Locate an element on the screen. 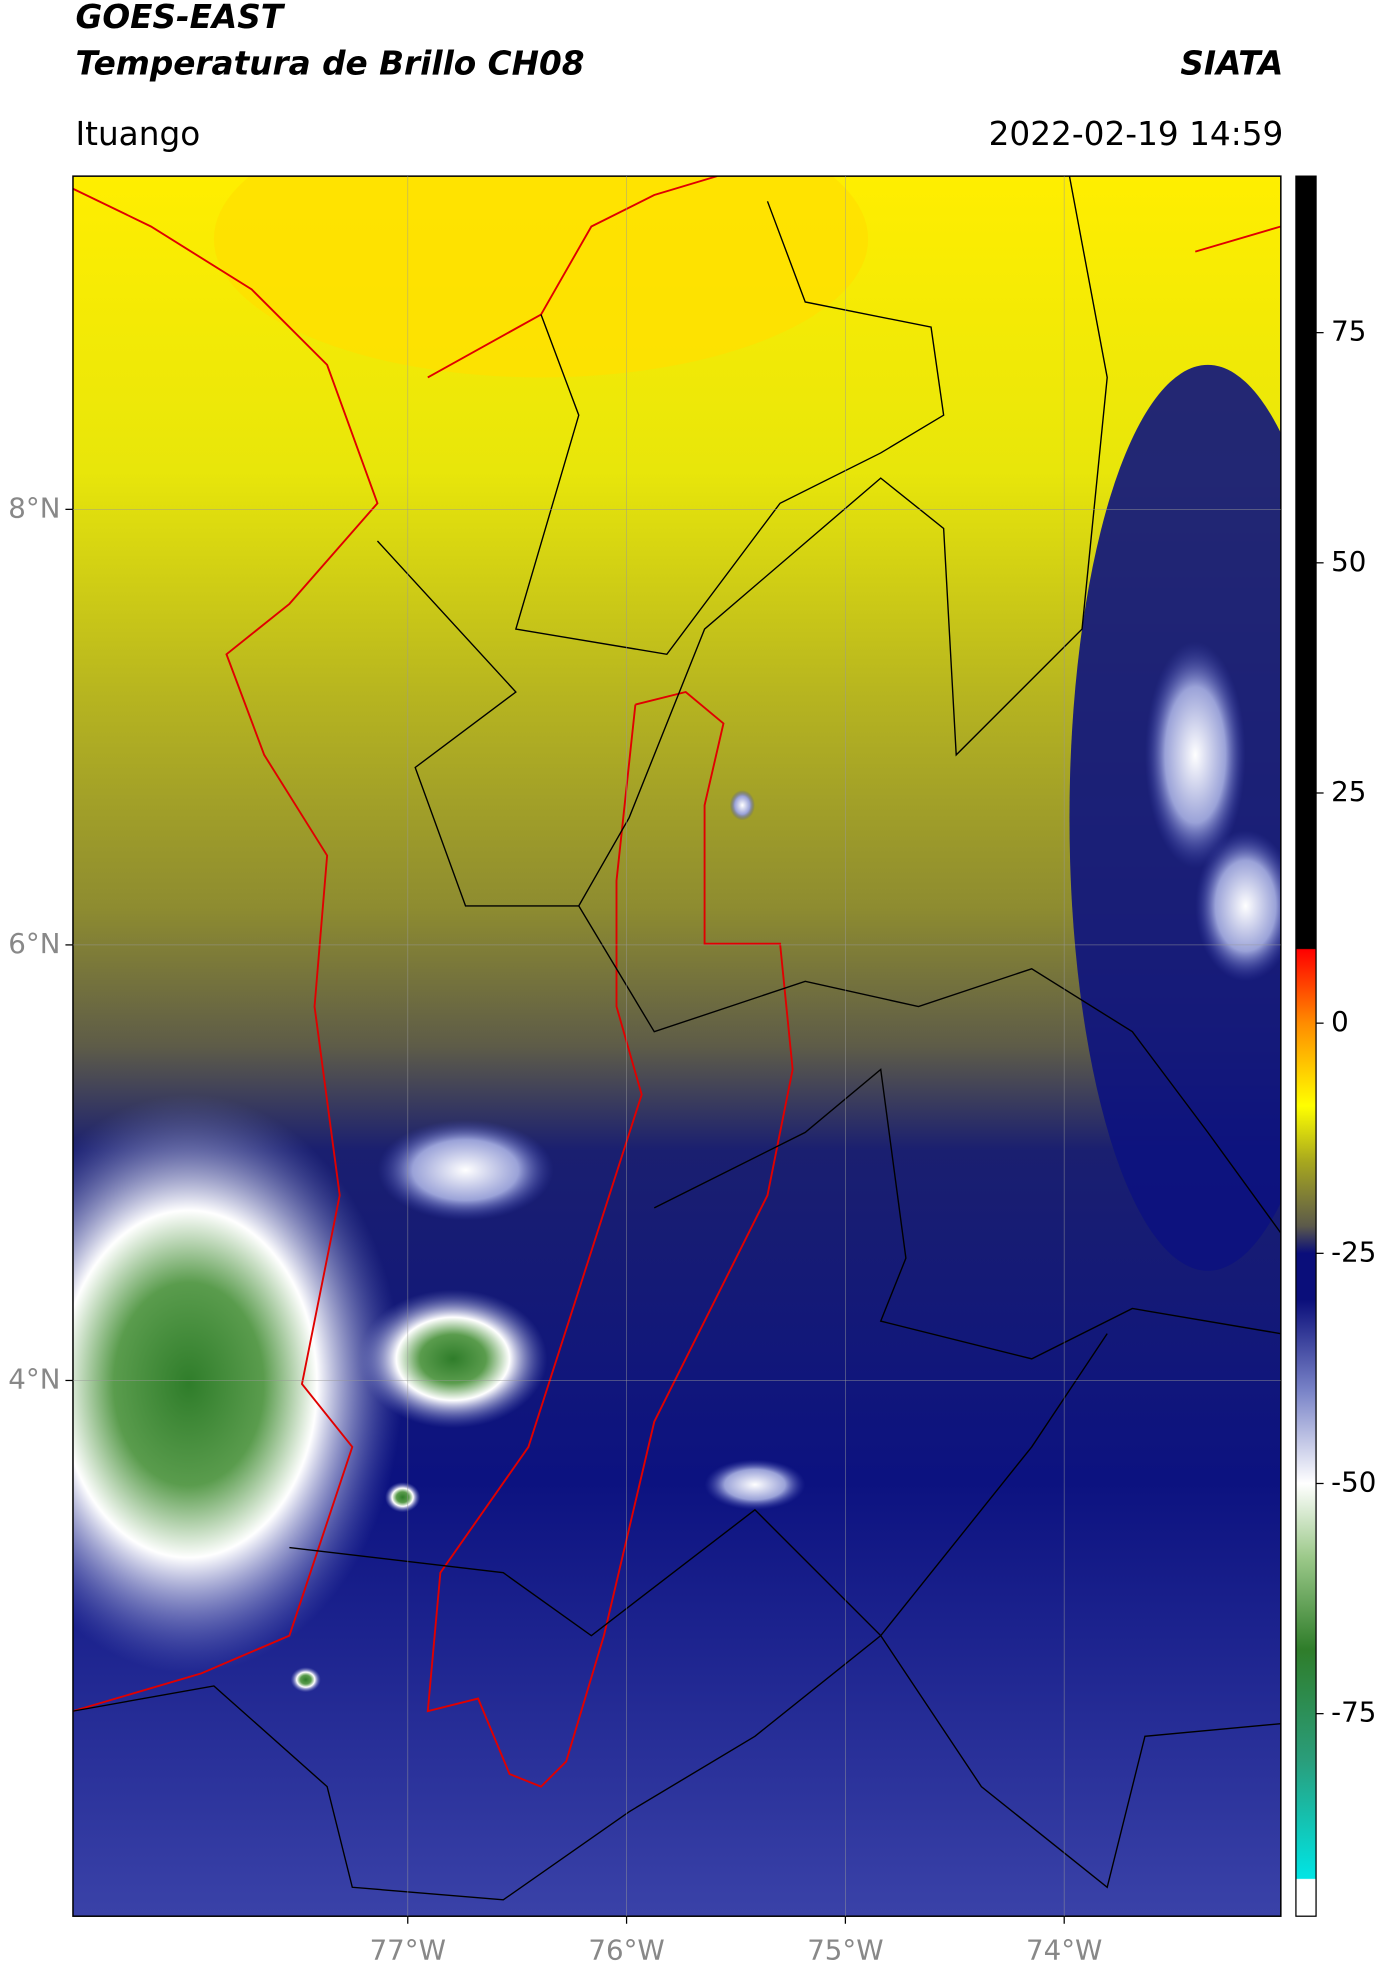 This screenshot has width=1384, height=1985. x-tick-label: 74°W is located at coordinates (1064, 1949).